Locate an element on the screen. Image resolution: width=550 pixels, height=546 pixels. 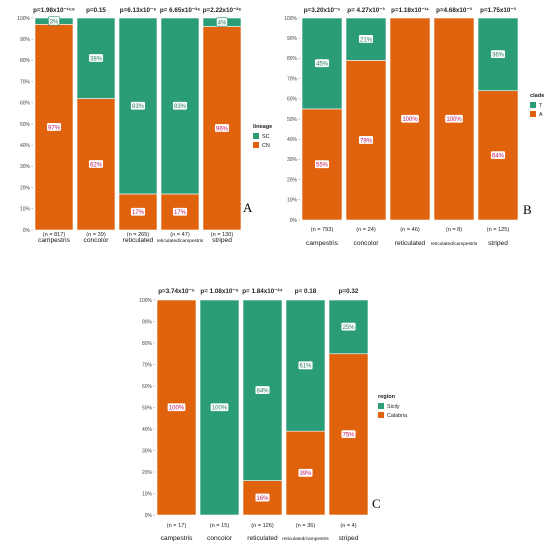
panel-a-ytick-label: 100% is located at coordinates (23, 19).